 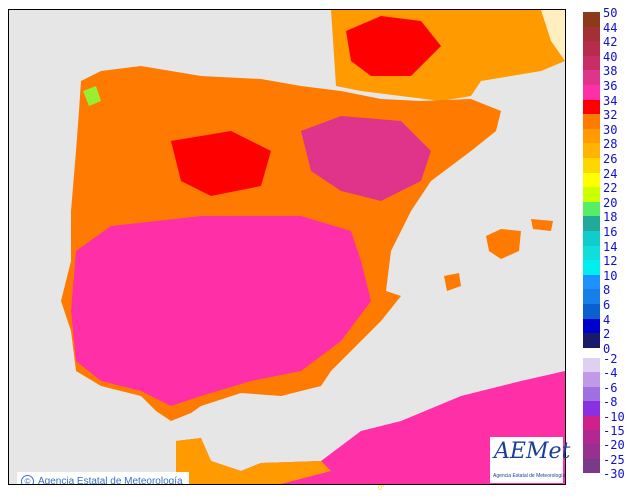 I want to click on galicia-green-area, so click(x=92, y=96).